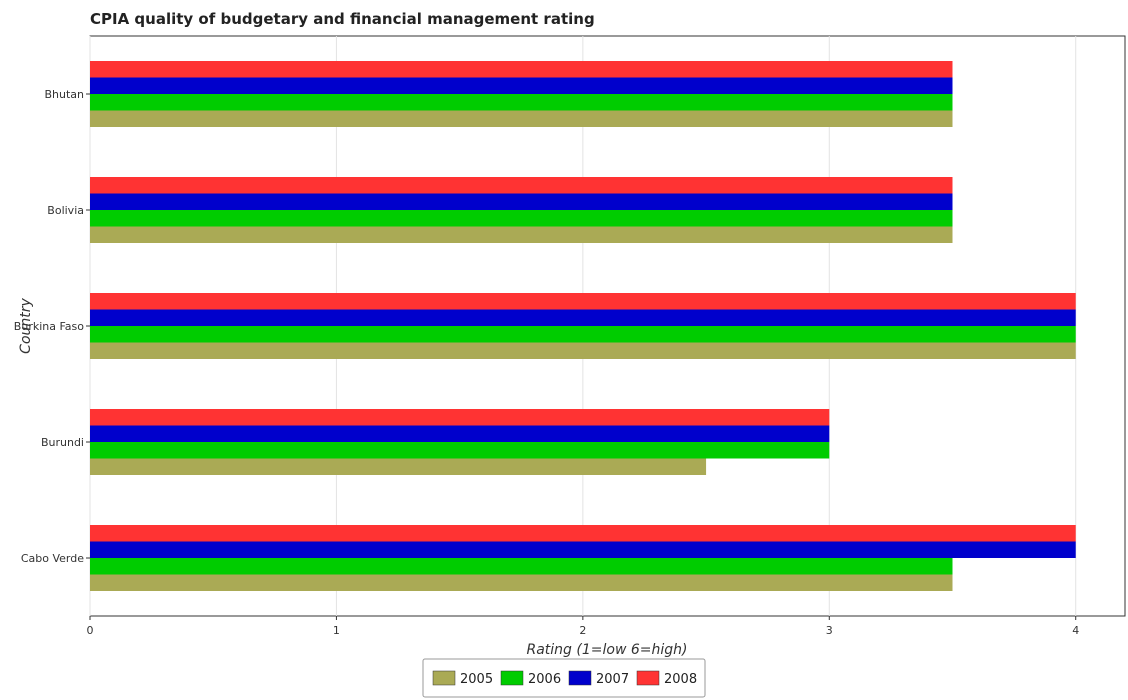 Image resolution: width=1128 pixels, height=700 pixels. What do you see at coordinates (1075, 630) in the screenshot?
I see `x-tick-label: 4` at bounding box center [1075, 630].